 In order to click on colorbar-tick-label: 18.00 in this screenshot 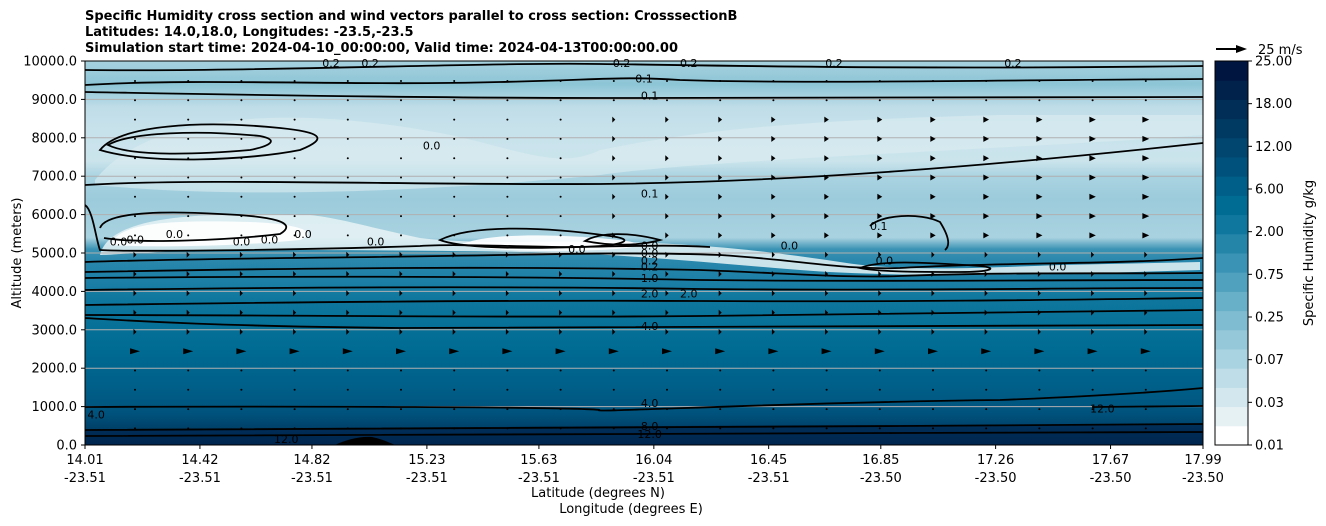, I will do `click(1273, 104)`.